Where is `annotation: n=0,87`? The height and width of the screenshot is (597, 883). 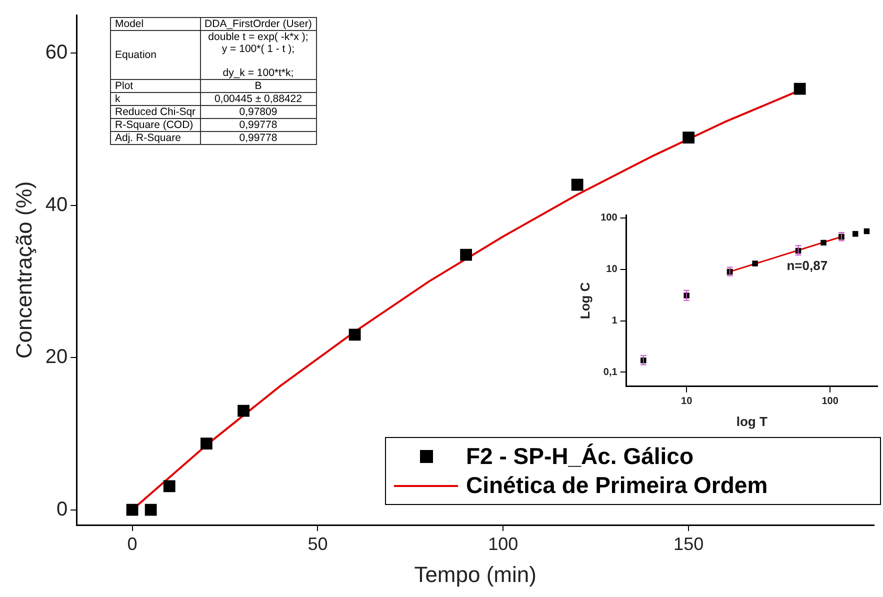 annotation: n=0,87 is located at coordinates (807, 265).